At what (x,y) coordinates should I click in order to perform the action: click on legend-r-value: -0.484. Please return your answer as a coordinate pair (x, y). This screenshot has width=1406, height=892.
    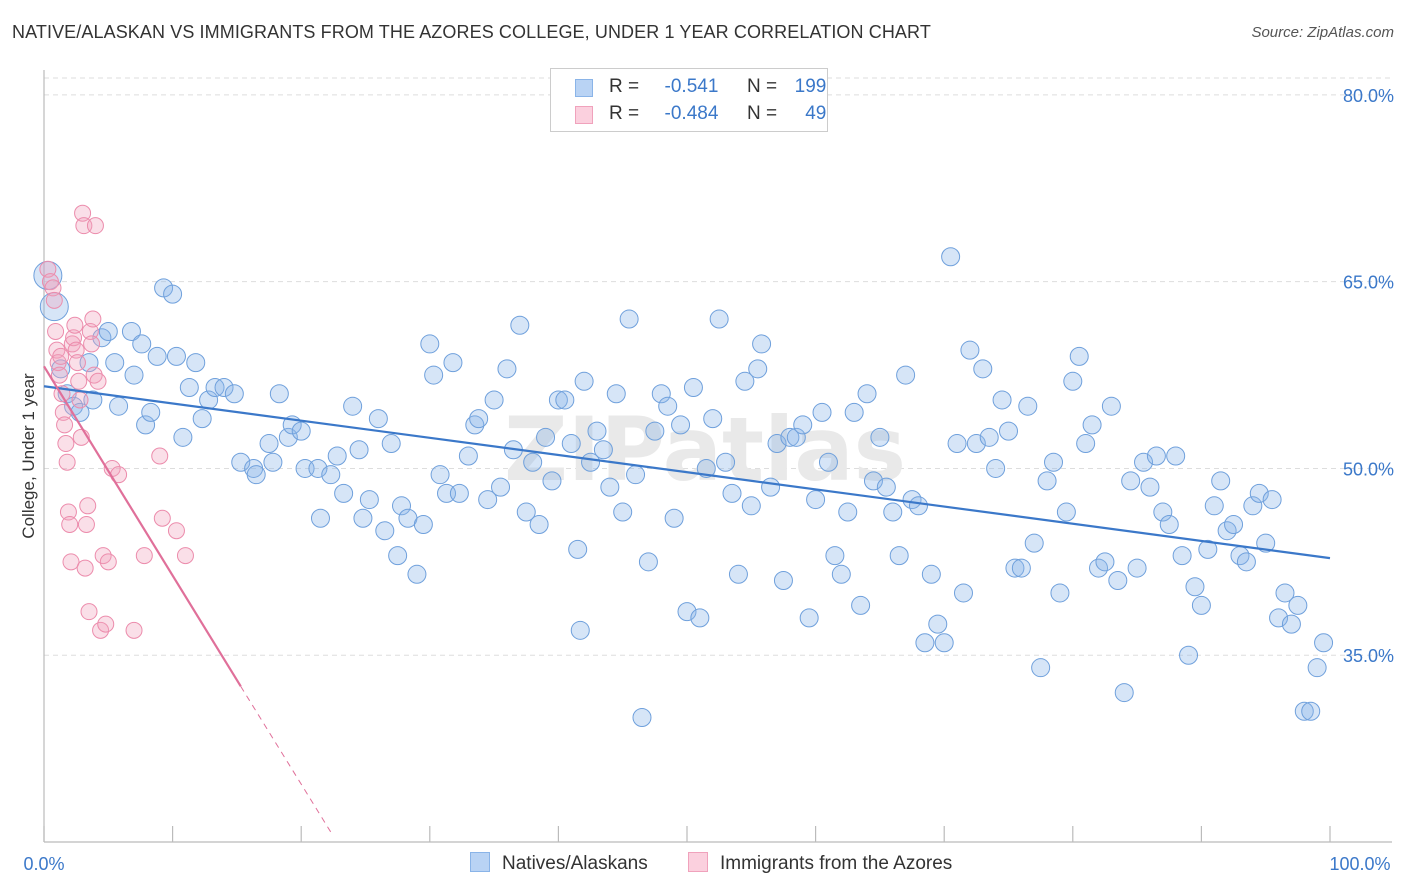
    Looking at the image, I should click on (691, 113).